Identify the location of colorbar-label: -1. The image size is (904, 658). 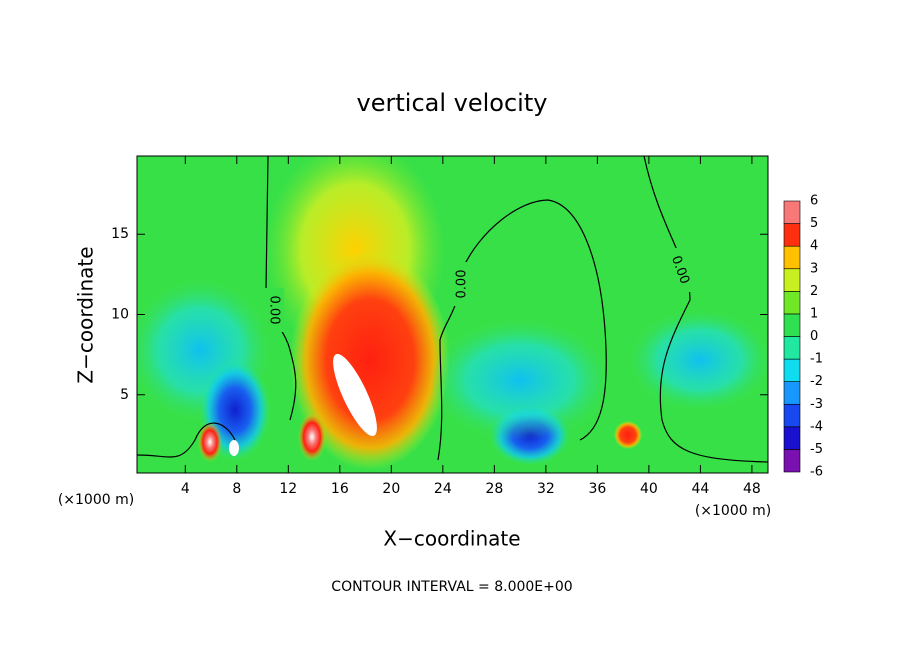
(816, 359).